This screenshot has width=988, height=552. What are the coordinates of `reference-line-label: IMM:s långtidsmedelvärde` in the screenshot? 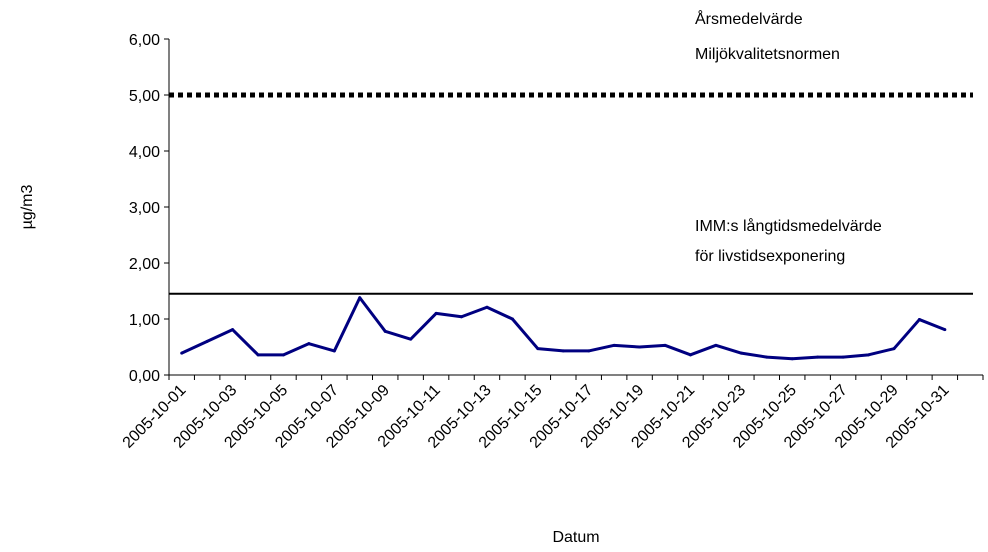 It's located at (788, 226).